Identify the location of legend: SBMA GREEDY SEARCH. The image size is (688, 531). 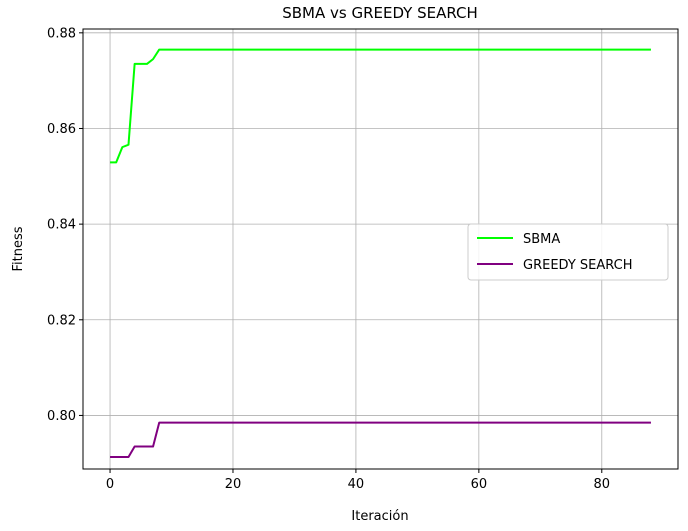
(568, 252).